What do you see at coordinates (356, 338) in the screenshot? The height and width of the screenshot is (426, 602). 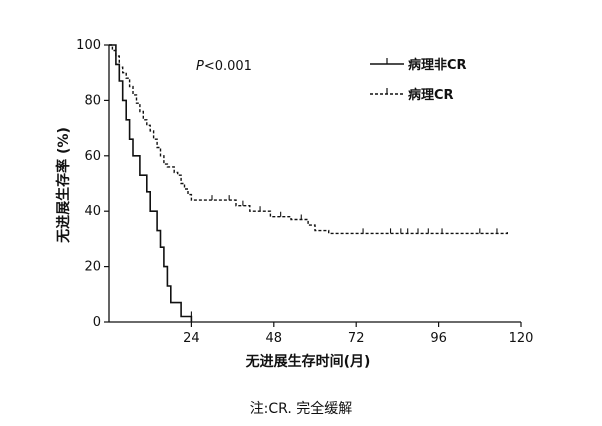 I see `x-tick-label: 72` at bounding box center [356, 338].